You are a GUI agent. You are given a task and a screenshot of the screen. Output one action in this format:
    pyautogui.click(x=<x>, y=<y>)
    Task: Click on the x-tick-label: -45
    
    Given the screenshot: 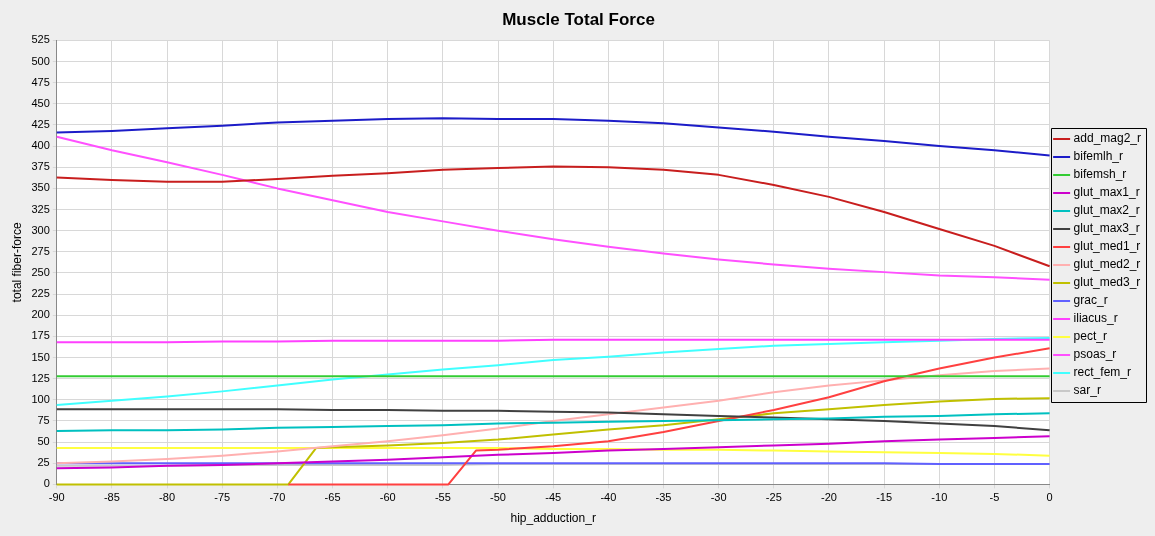 What is the action you would take?
    pyautogui.click(x=553, y=497)
    